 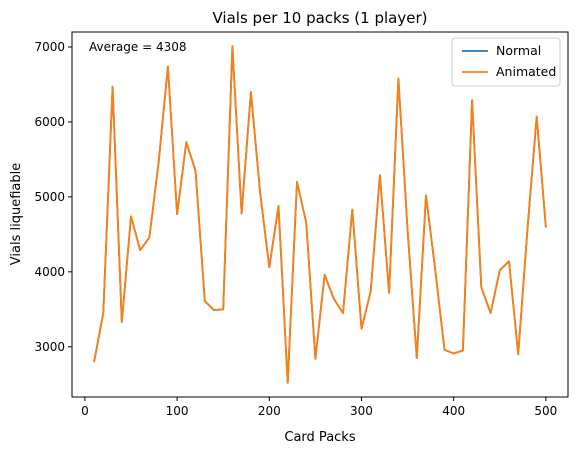 I want to click on legend-label-animated: Animated, so click(x=526, y=71).